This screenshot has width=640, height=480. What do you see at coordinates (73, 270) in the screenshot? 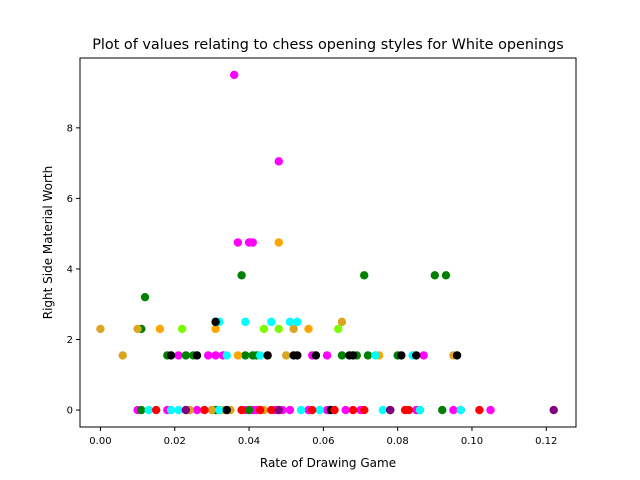
I see `y-axis-ticks: 0 2 4 6 8` at bounding box center [73, 270].